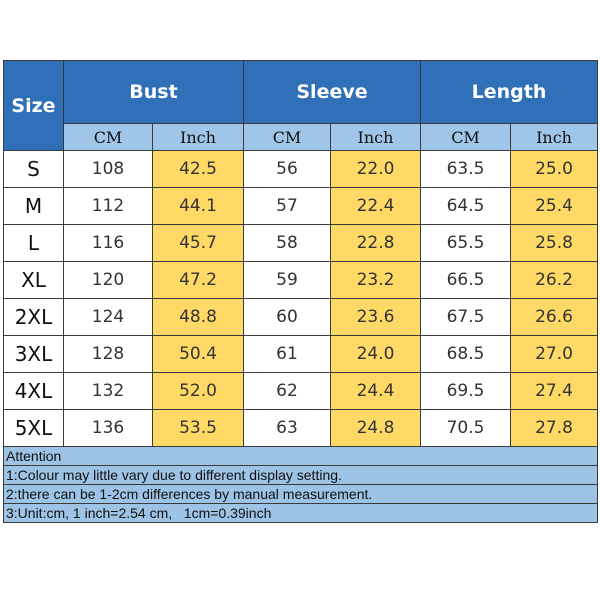  What do you see at coordinates (554, 206) in the screenshot?
I see `inch-cell: 25.4` at bounding box center [554, 206].